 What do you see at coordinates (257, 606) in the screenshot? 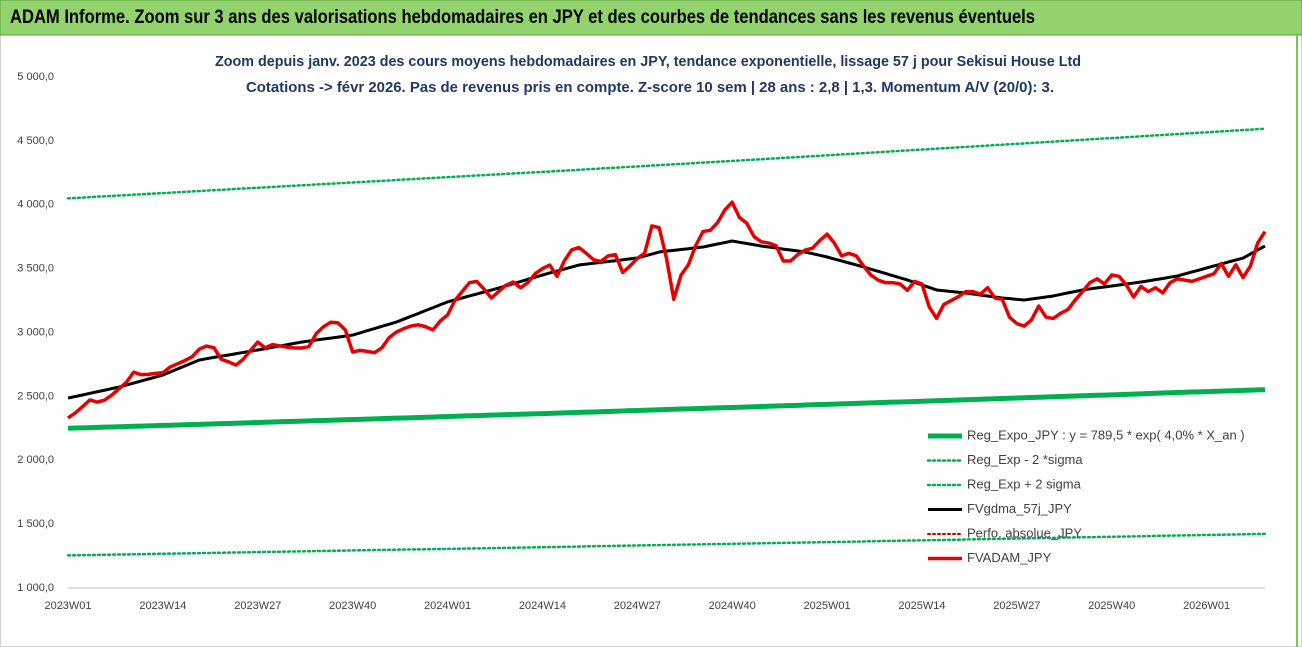
I see `x-tick-label: 2023W27` at bounding box center [257, 606].